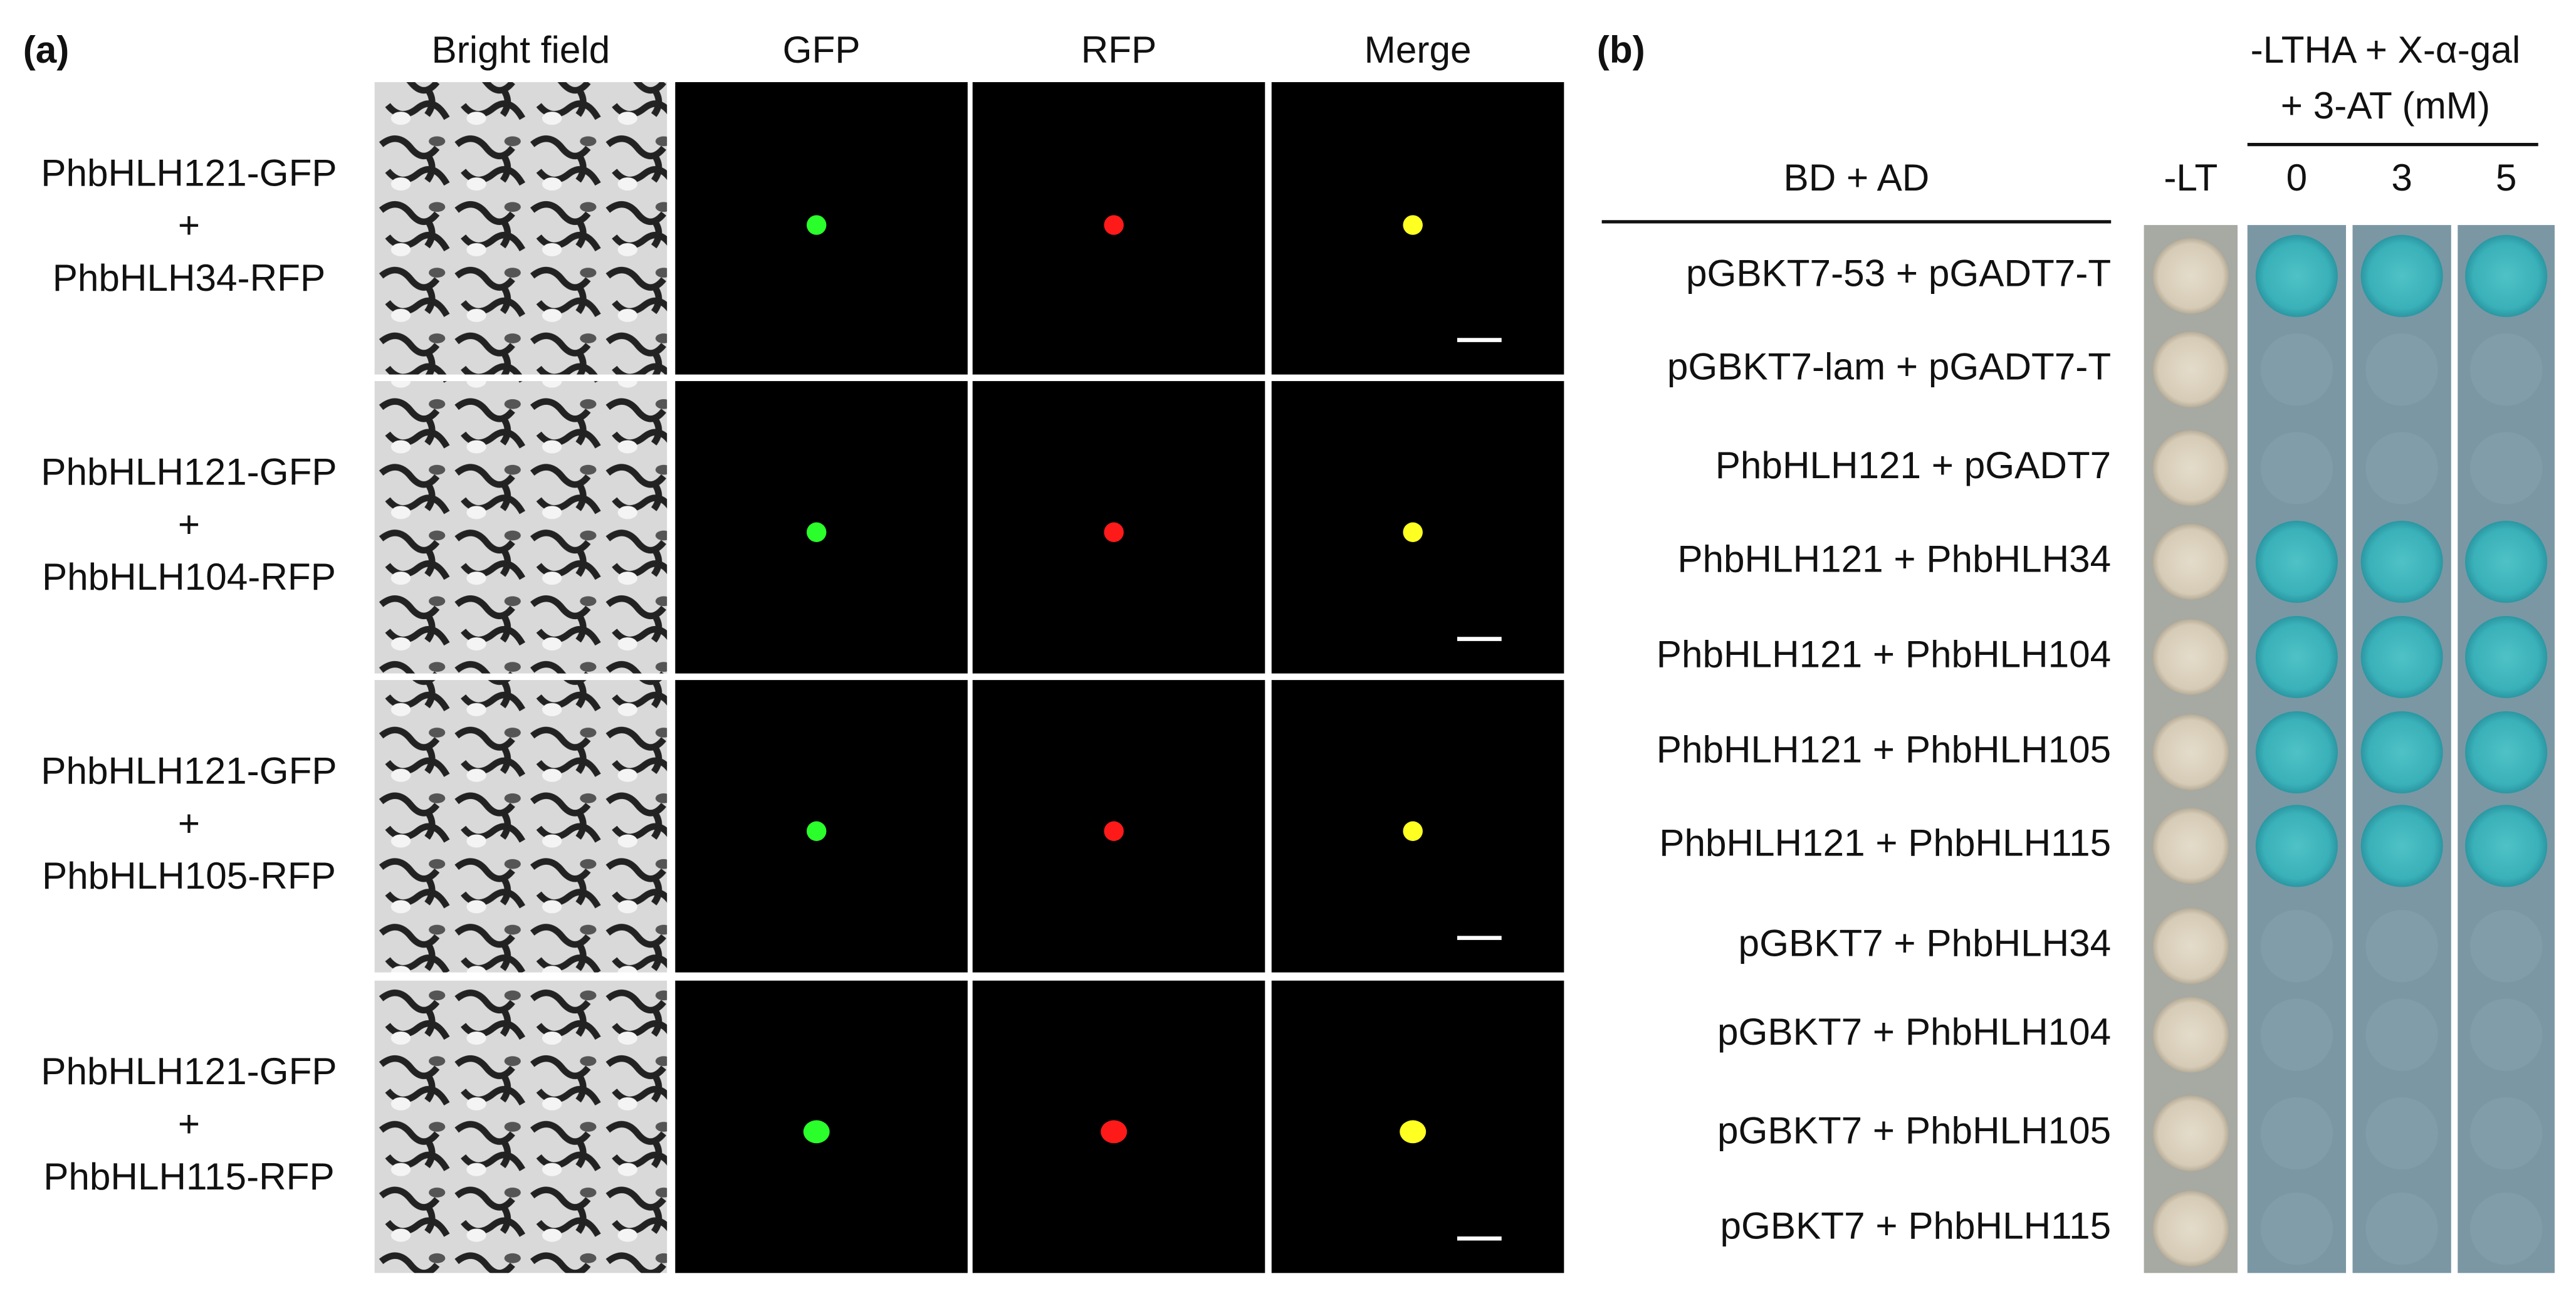 Image resolution: width=2576 pixels, height=1296 pixels. I want to click on row-label: pGBKT7-53 + pGADT7-T, so click(1898, 272).